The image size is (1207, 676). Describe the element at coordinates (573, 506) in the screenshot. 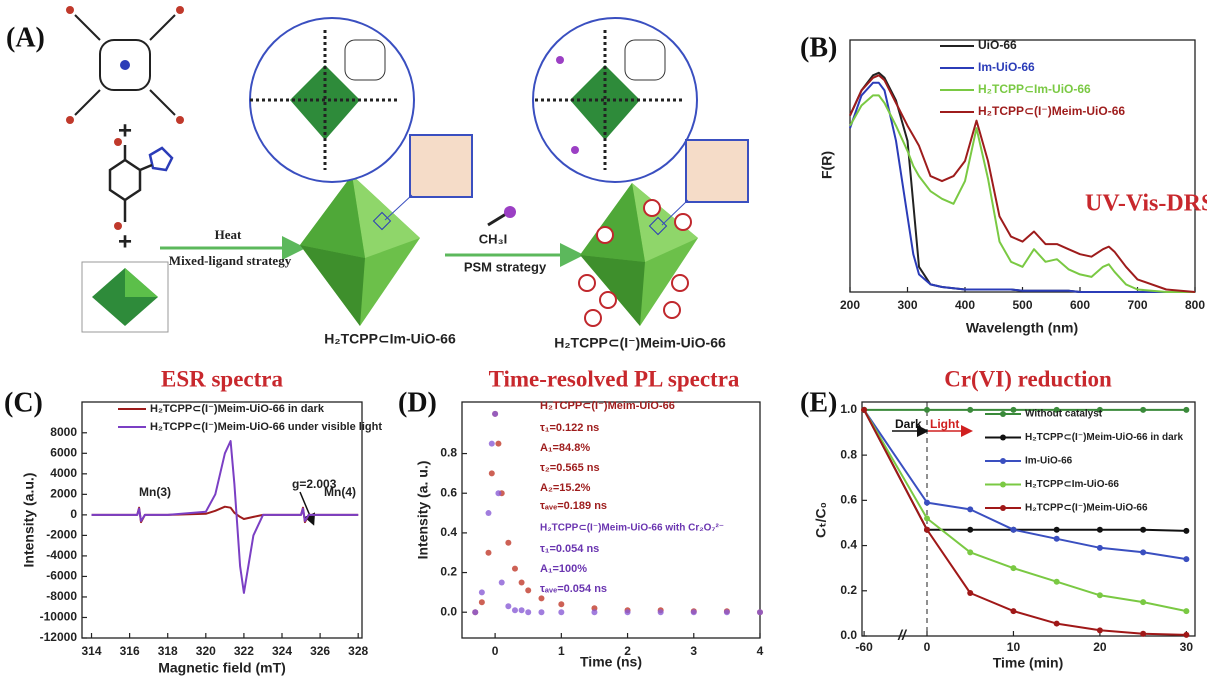

I see `annotation: τₐᵥₑ=0.189 ns` at that location.